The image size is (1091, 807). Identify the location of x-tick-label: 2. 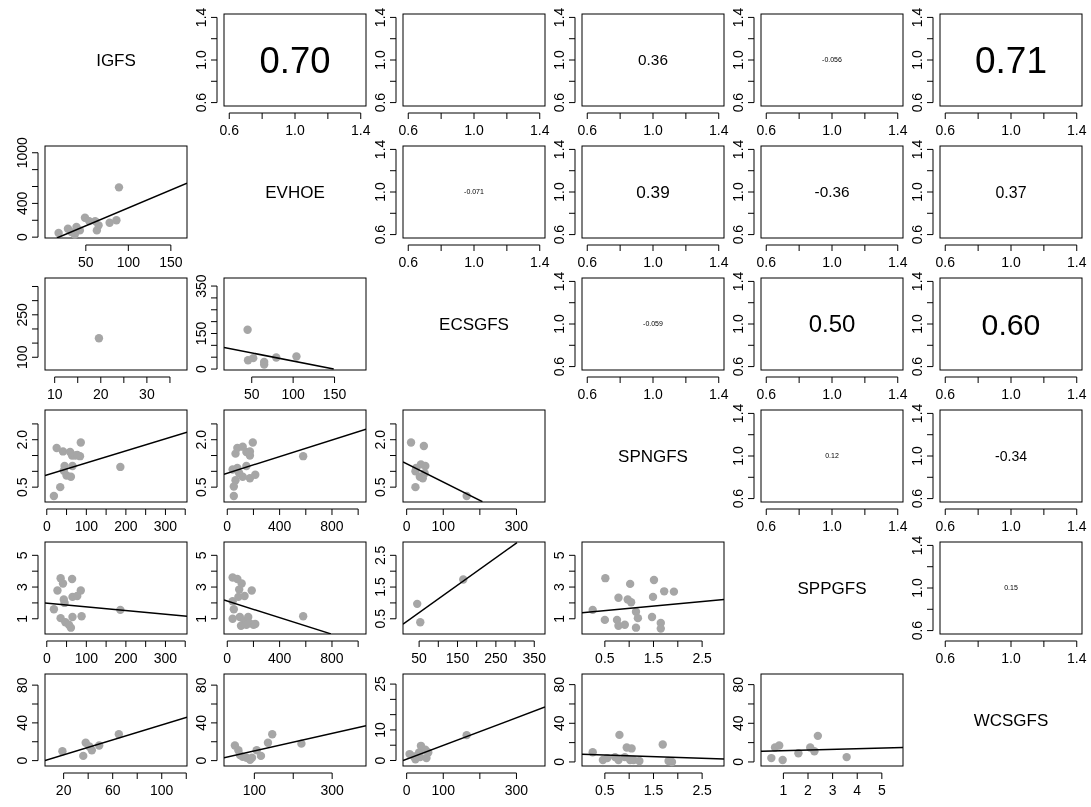
(808, 790).